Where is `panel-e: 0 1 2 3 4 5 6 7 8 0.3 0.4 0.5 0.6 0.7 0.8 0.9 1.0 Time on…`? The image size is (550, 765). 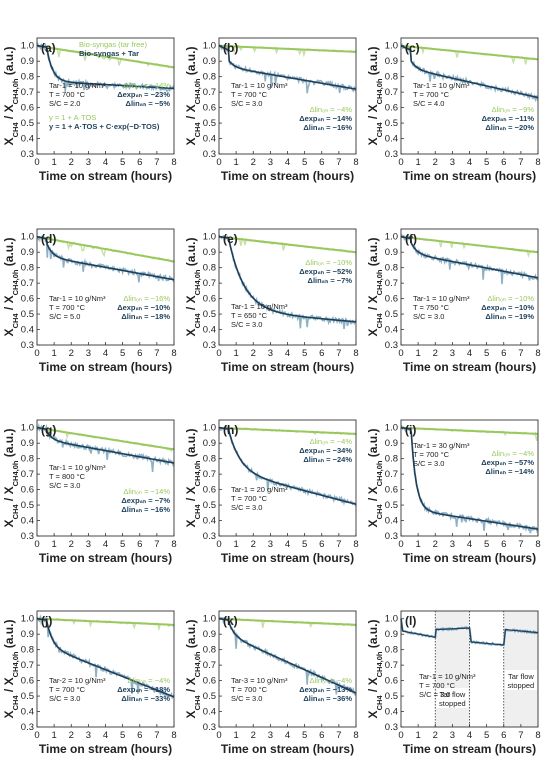 panel-e: 0 1 2 3 4 5 6 7 8 0.3 0.4 0.5 0.6 0.7 0.8 0.9 1.0 Time on… is located at coordinates (271, 301).